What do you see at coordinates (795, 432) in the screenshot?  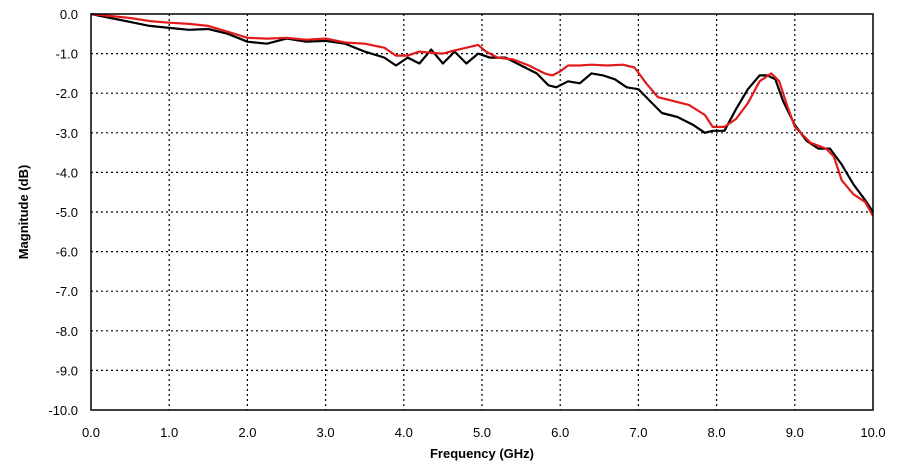 I see `x-tick-label: 9.0` at bounding box center [795, 432].